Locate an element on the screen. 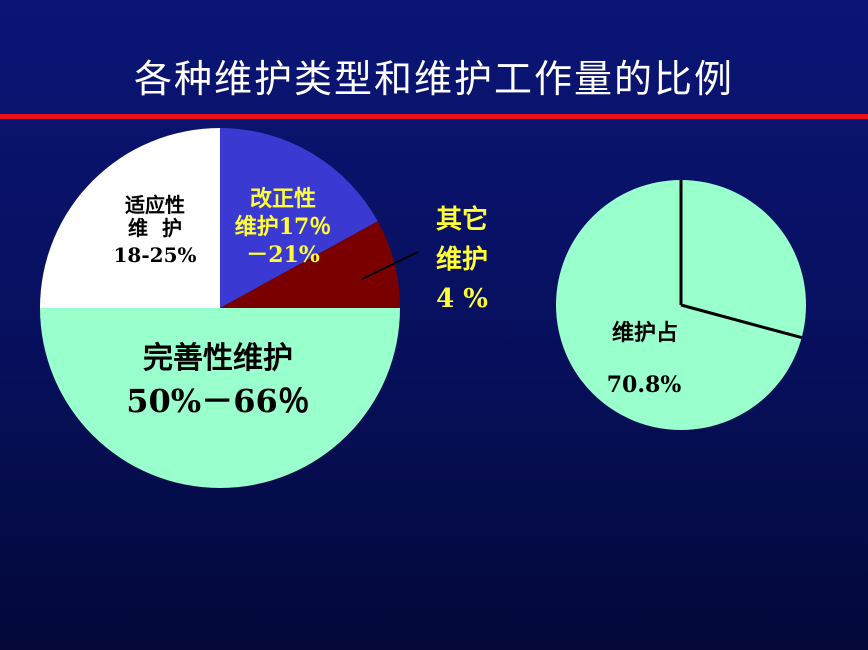  label-other-line2: 维护 is located at coordinates (462, 259).